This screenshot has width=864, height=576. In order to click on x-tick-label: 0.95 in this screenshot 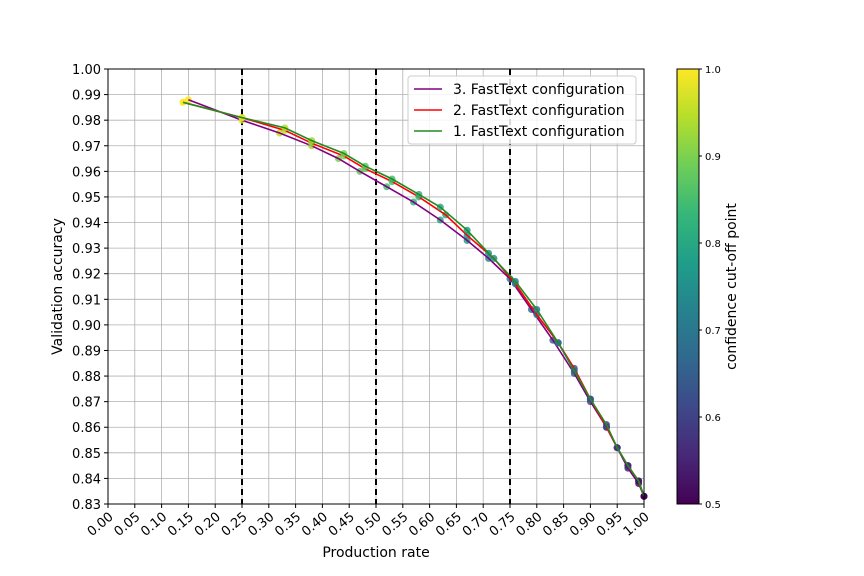, I will do `click(610, 525)`.